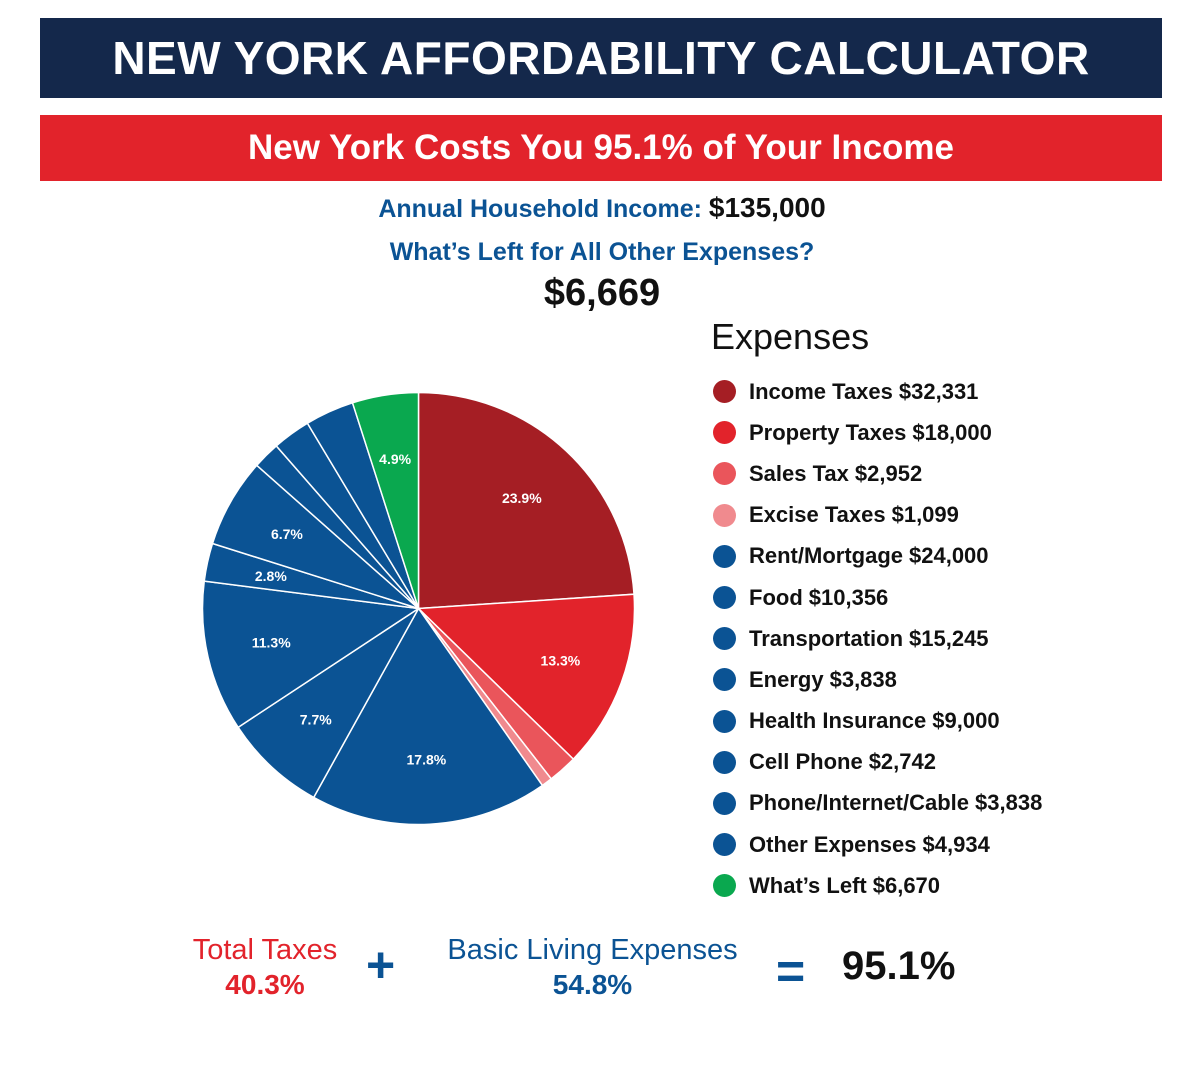 This screenshot has width=1204, height=1080. Describe the element at coordinates (838, 721) in the screenshot. I see `legend-label: Health Insurance` at that location.